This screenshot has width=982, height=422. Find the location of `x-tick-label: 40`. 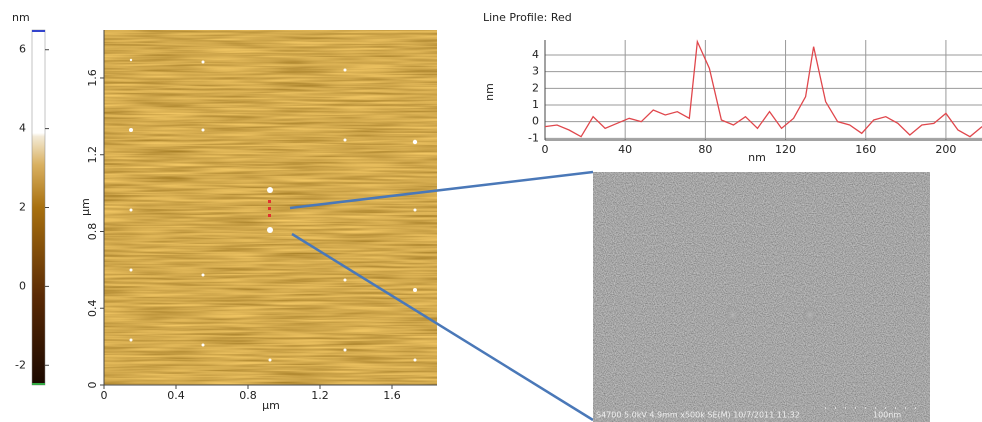

x-tick-label: 40 is located at coordinates (625, 149).